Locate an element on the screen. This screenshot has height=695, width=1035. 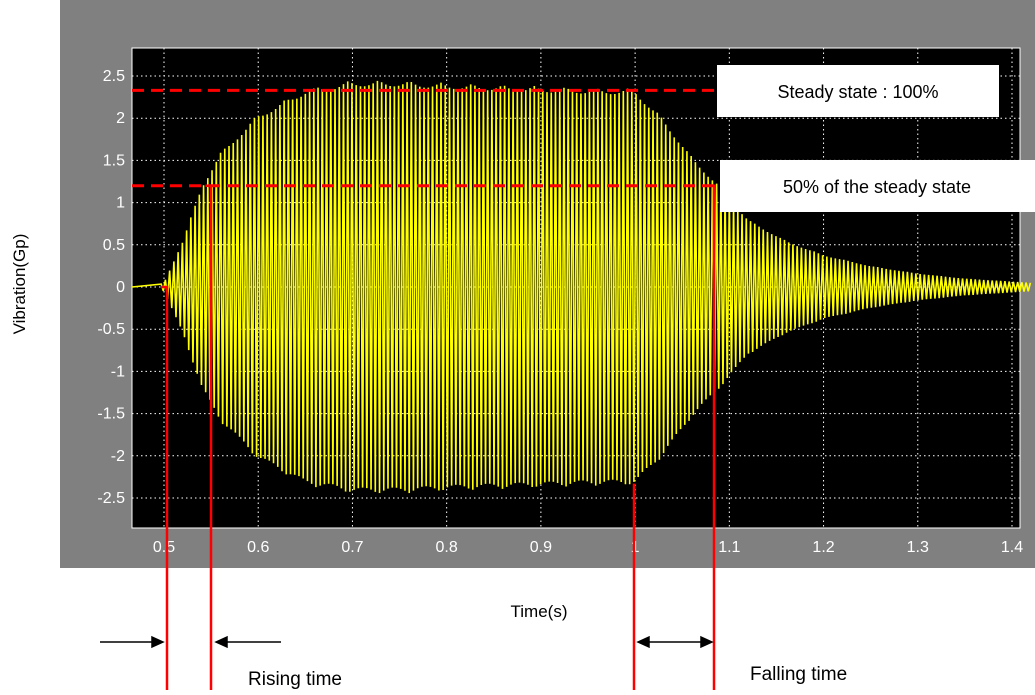
x-tick-label: 1.2 is located at coordinates (823, 547).